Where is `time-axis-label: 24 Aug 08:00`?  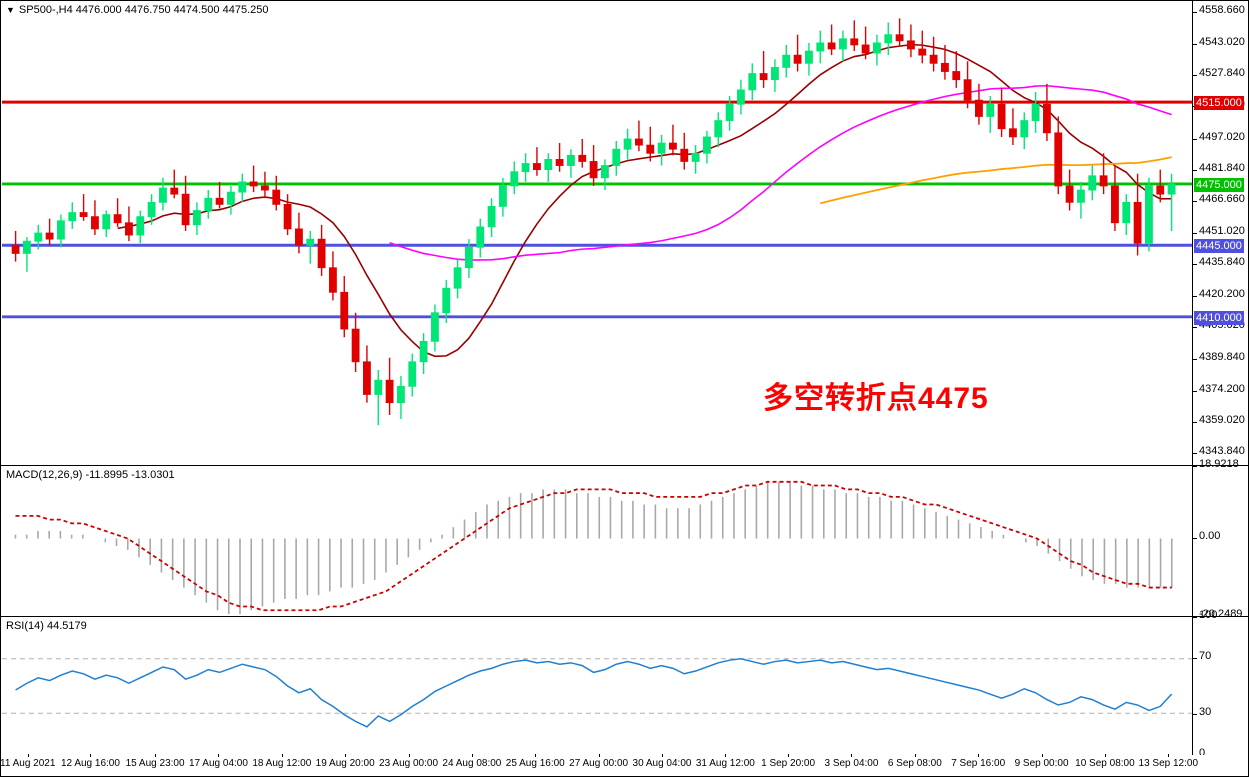 time-axis-label: 24 Aug 08:00 is located at coordinates (472, 763).